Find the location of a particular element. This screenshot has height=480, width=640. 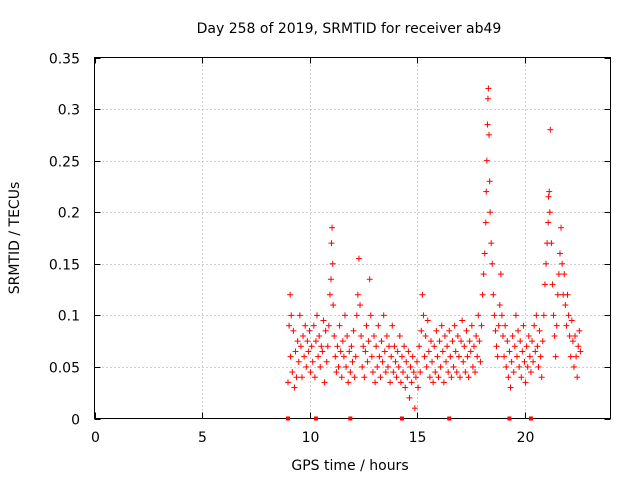

y-tick-label: 0.35 is located at coordinates (64, 60).